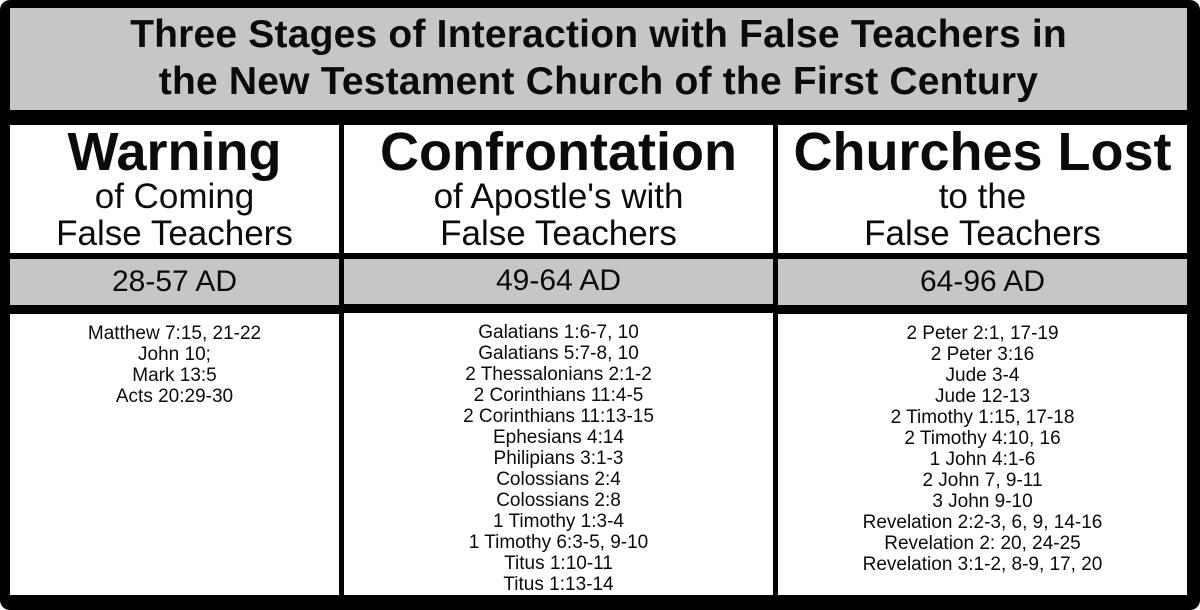 The height and width of the screenshot is (610, 1200). I want to click on stage-heading: Confrontation, so click(558, 152).